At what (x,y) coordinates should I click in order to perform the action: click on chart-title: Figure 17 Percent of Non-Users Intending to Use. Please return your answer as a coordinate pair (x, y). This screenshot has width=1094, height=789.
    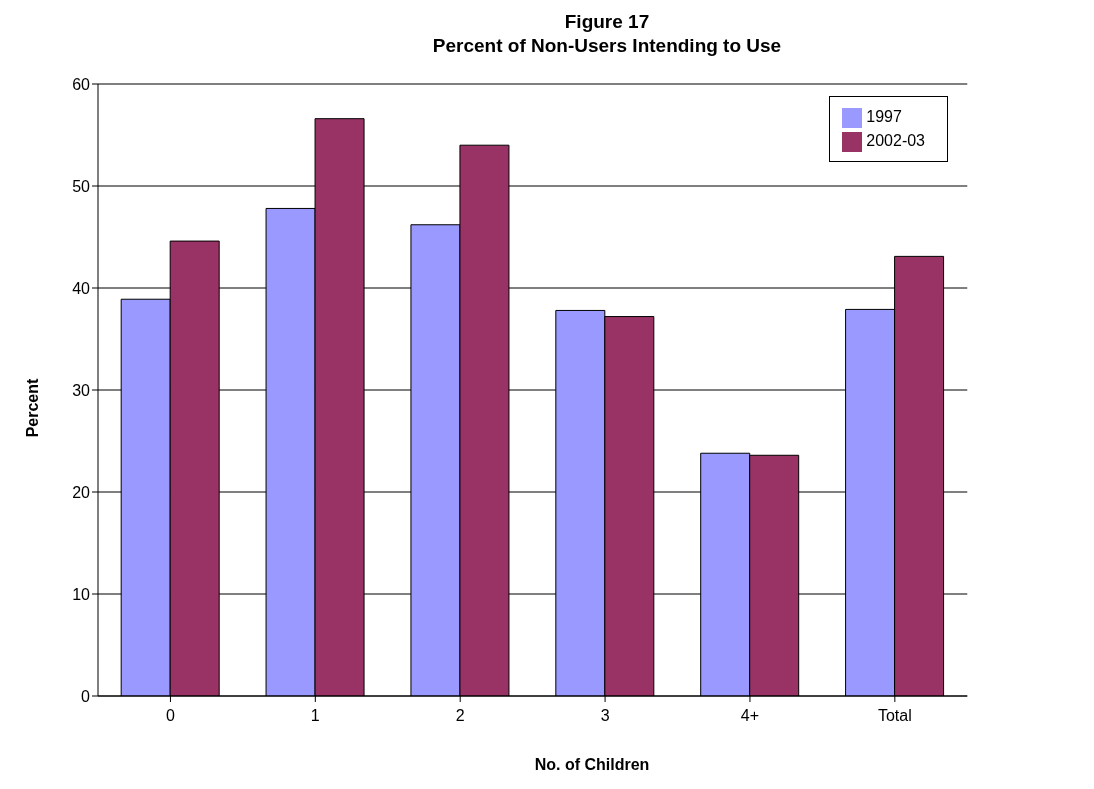
    Looking at the image, I should click on (607, 34).